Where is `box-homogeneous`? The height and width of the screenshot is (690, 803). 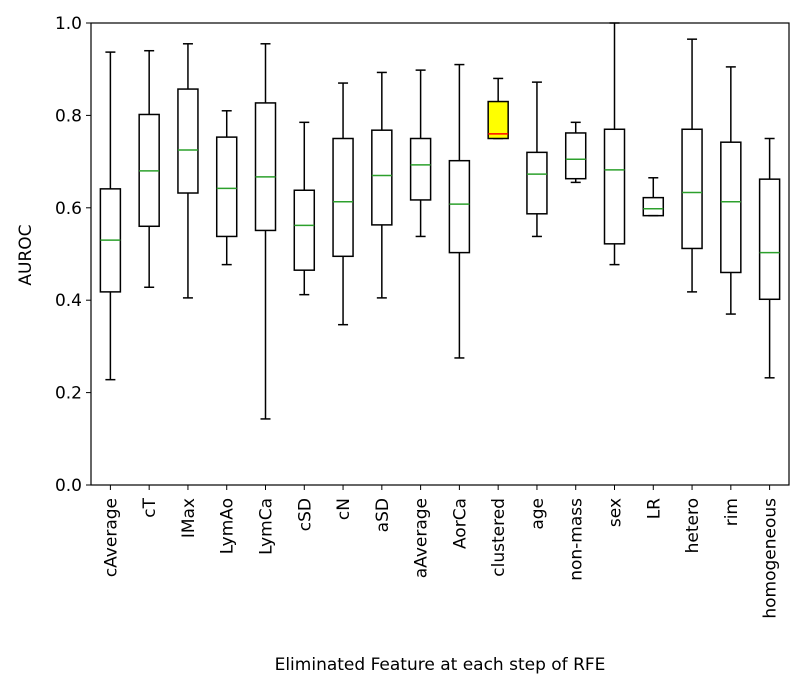
box-homogeneous is located at coordinates (769, 258).